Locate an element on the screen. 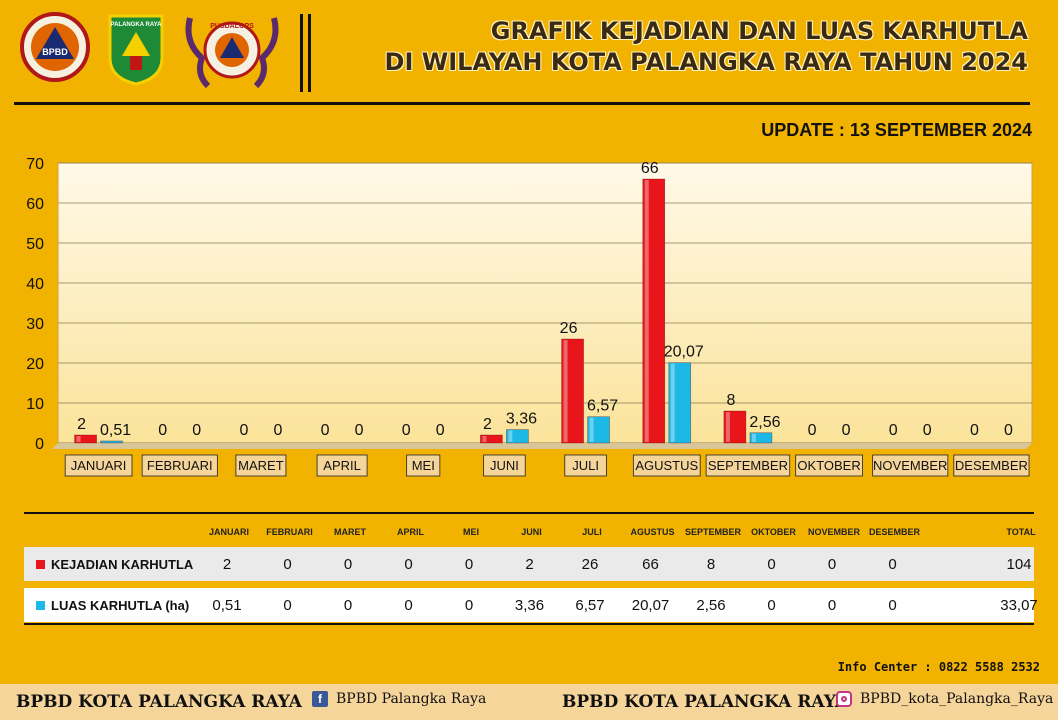  x-tick-label: JANUARI is located at coordinates (99, 465).